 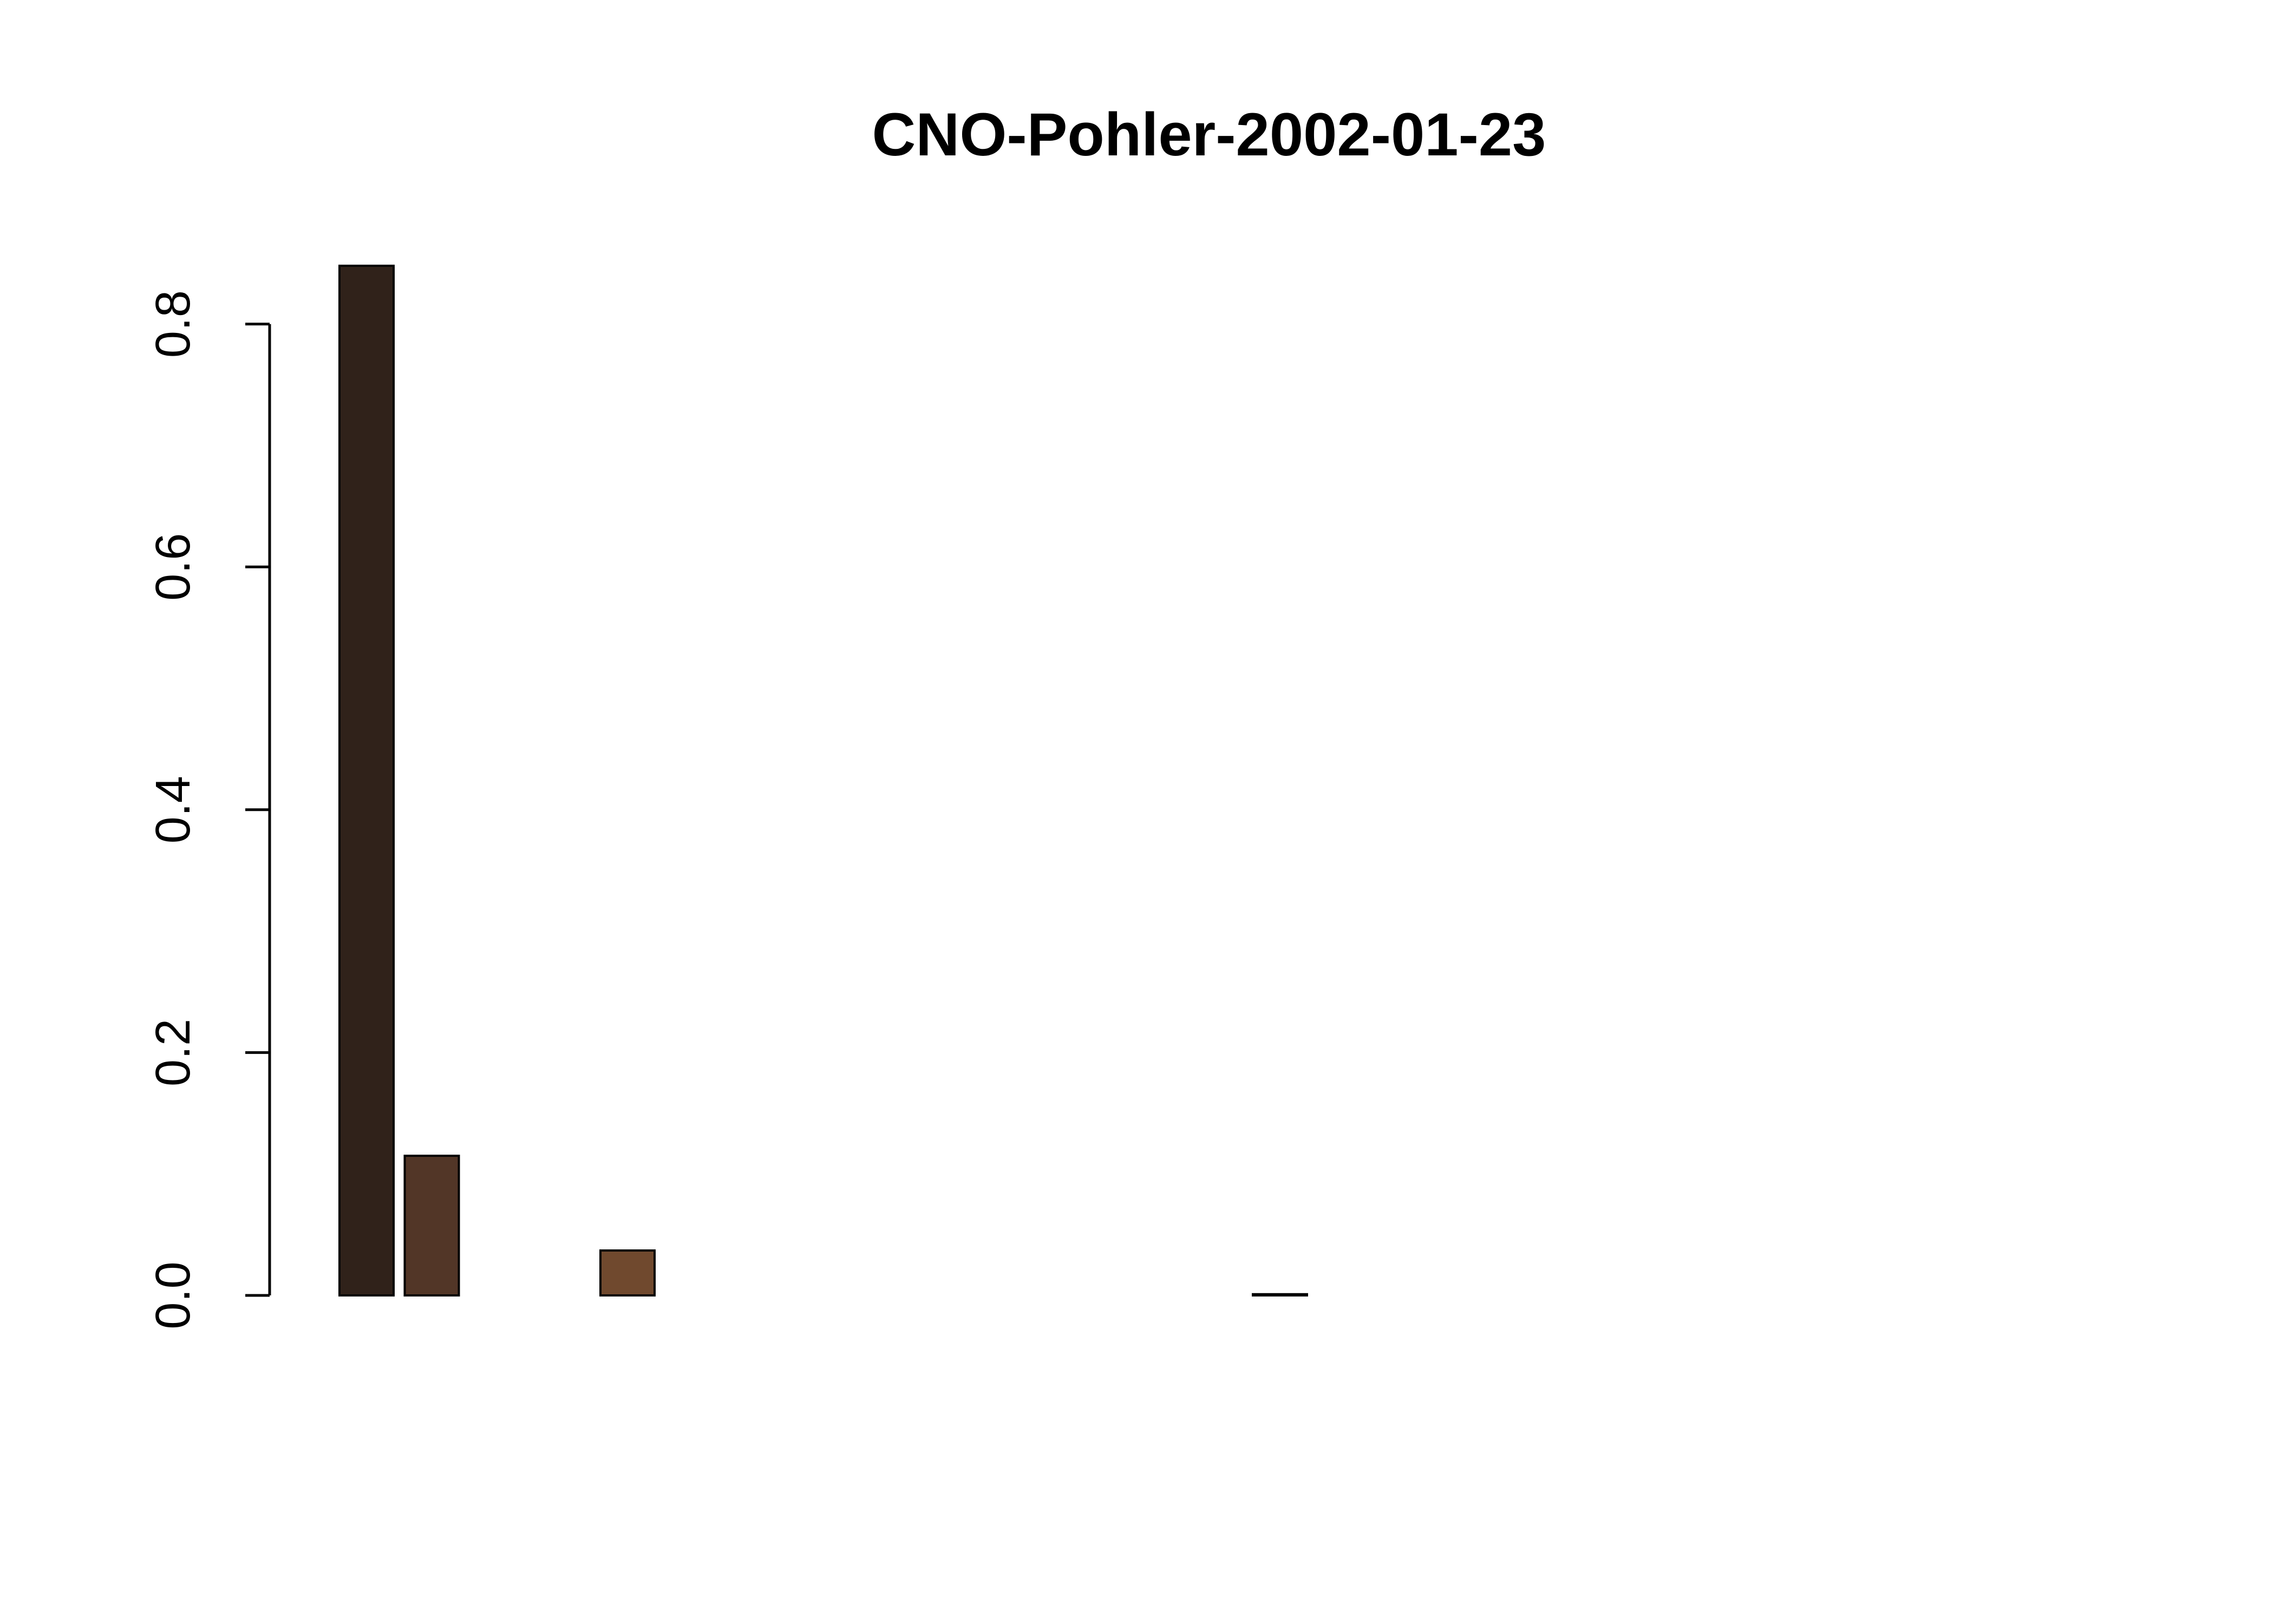 I want to click on chart-title: CNO-Pohler-2002-01-23, so click(x=1209, y=134).